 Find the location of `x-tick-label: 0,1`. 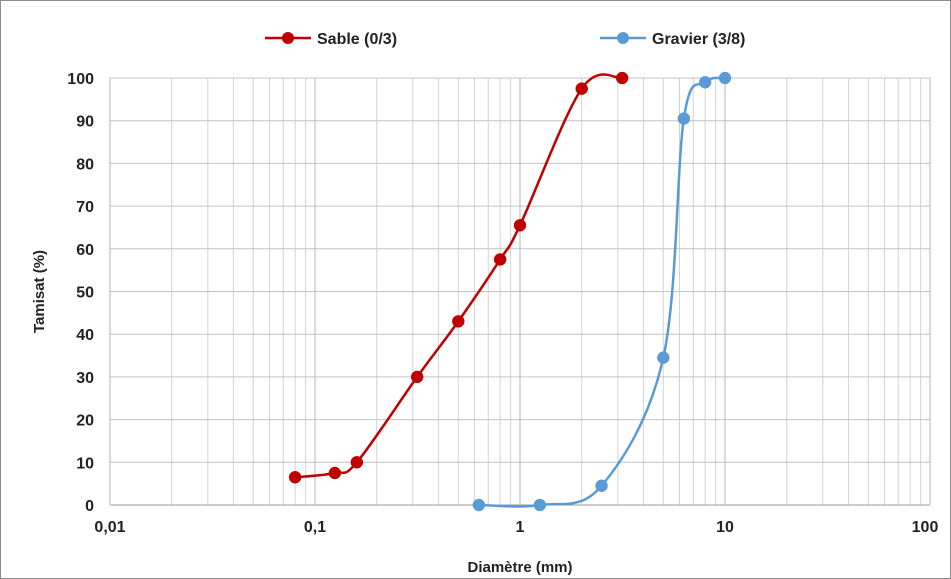

x-tick-label: 0,1 is located at coordinates (315, 527).